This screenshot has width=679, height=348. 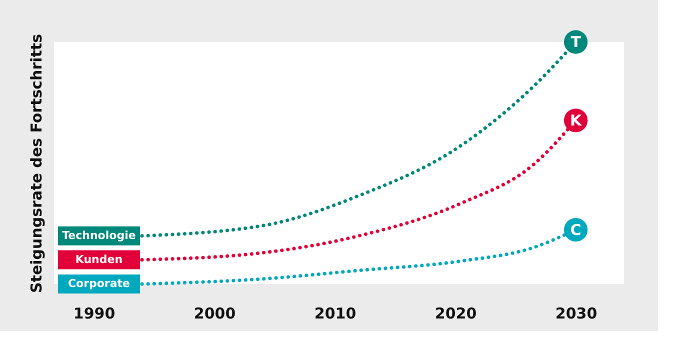 I want to click on x-tick-label: 2000, so click(x=215, y=313).